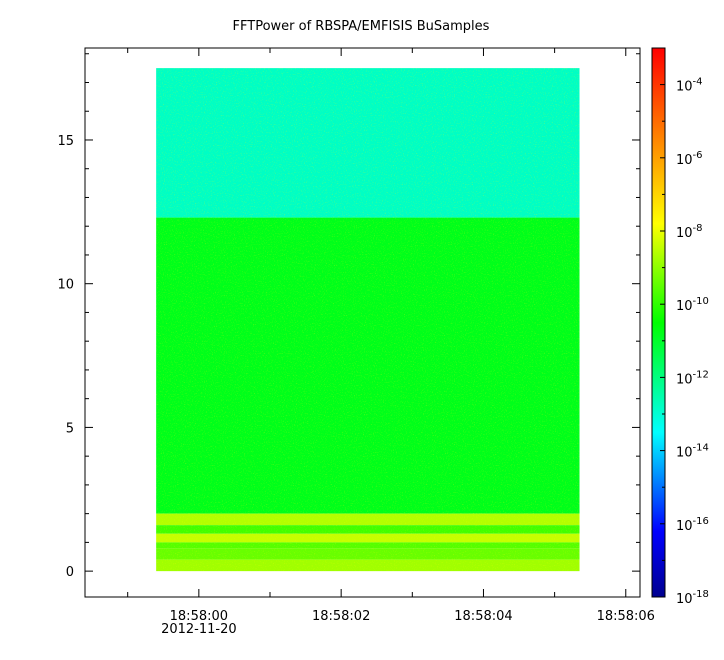  I want to click on colorbar-tick-label: 10⁻¹⁴, so click(692, 452).